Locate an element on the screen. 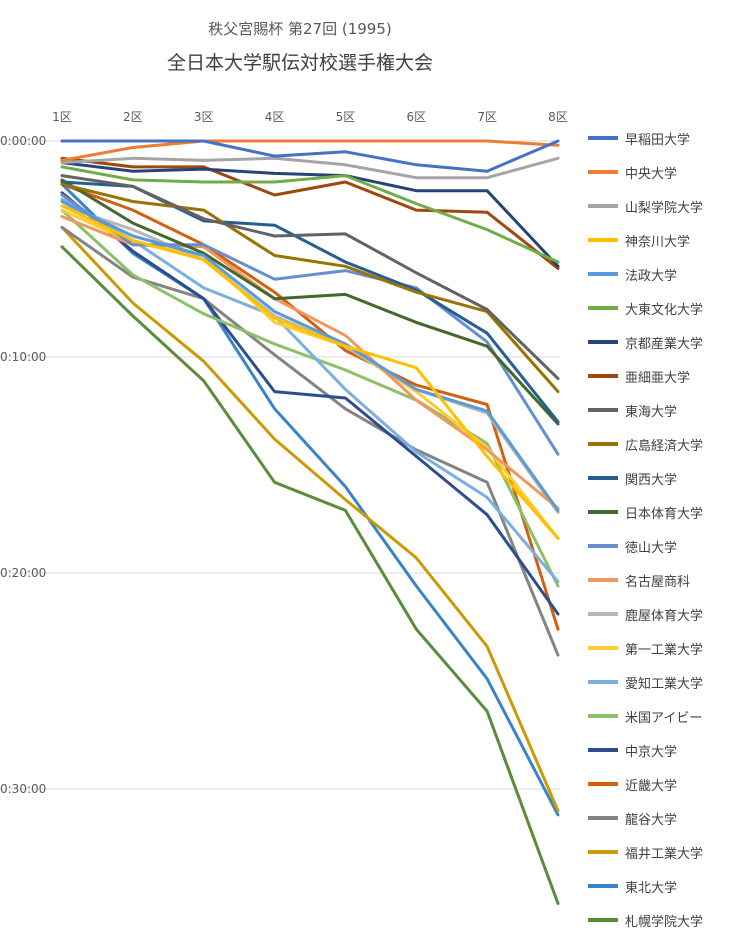 Image resolution: width=738 pixels, height=948 pixels. legend-item: 京都産業大学 is located at coordinates (645, 342).